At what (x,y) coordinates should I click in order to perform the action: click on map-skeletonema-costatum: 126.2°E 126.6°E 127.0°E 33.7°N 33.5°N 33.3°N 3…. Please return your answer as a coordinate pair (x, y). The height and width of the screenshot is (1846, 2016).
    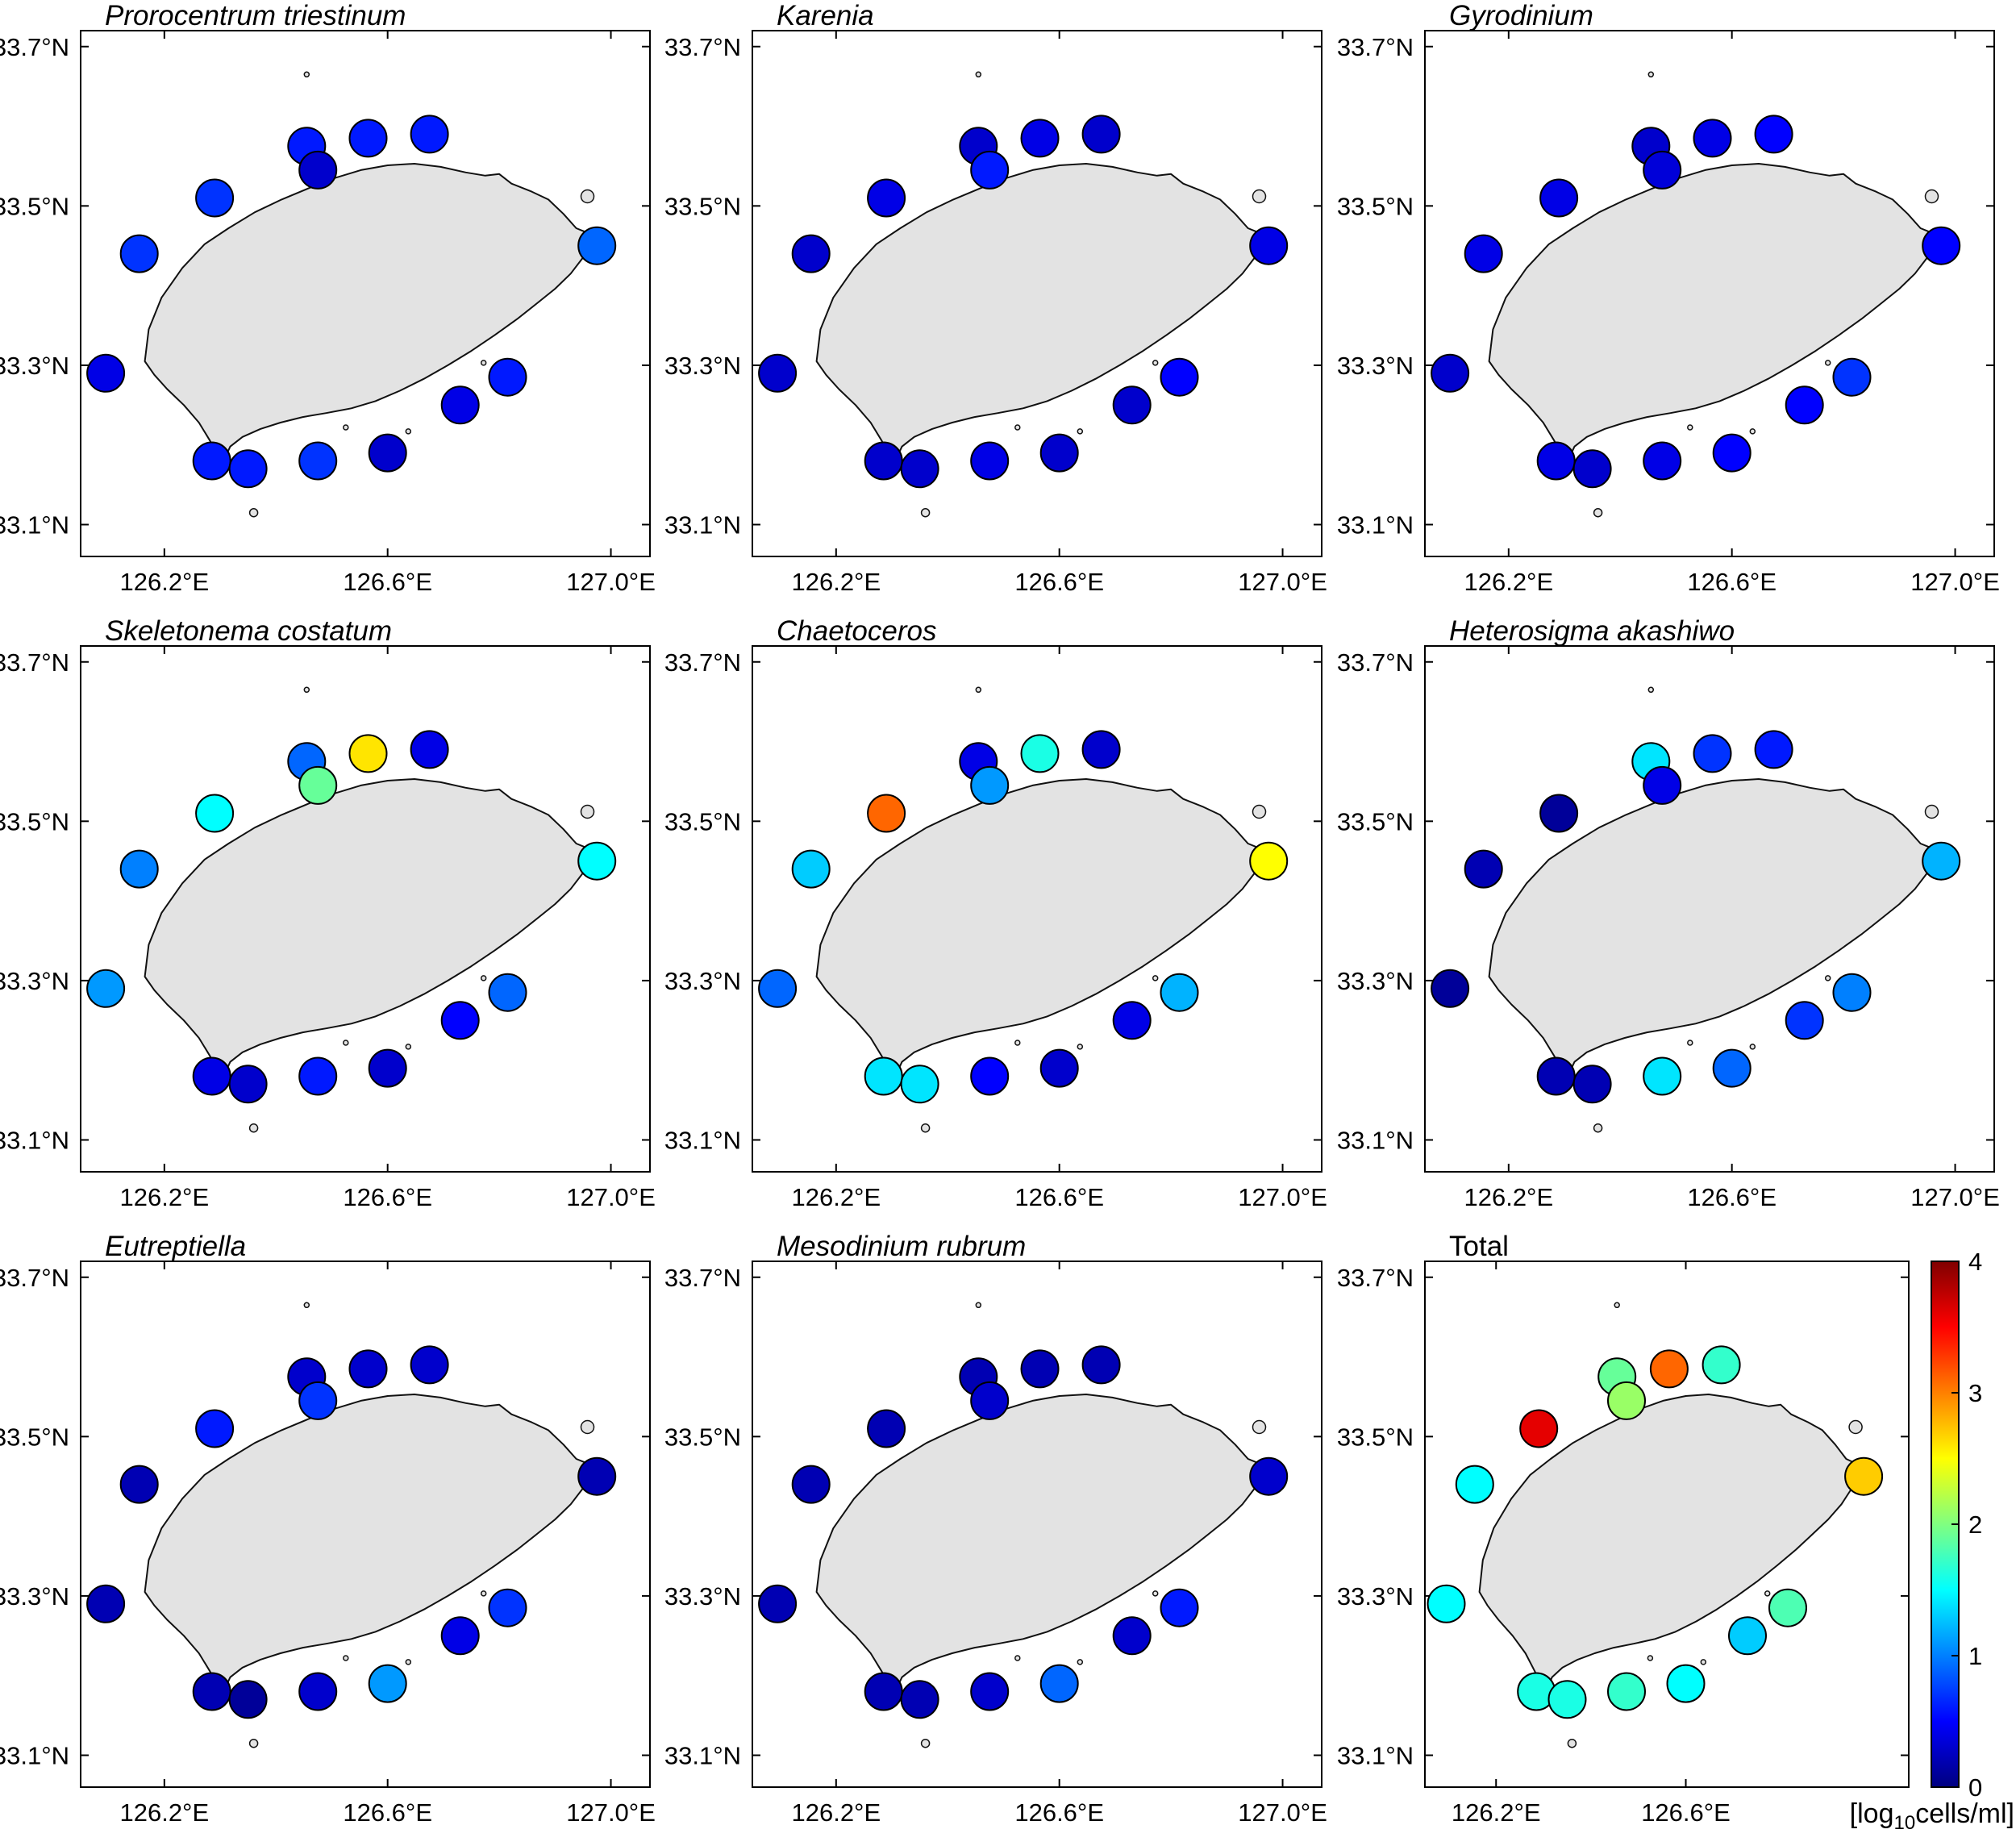
    Looking at the image, I should click on (328, 928).